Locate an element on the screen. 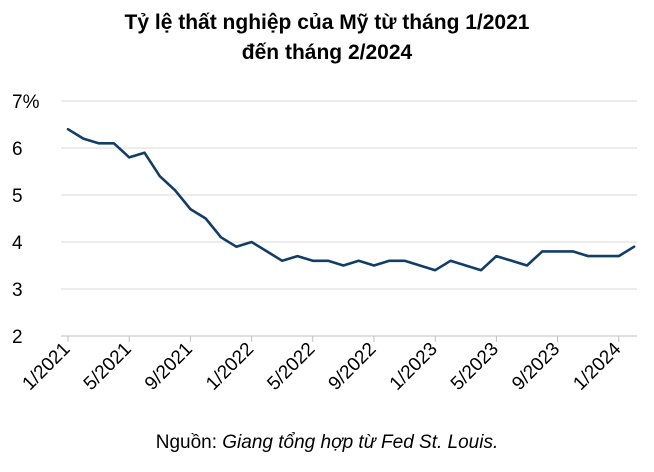 This screenshot has width=654, height=472. y-tick-label-7: 7% is located at coordinates (26, 102).